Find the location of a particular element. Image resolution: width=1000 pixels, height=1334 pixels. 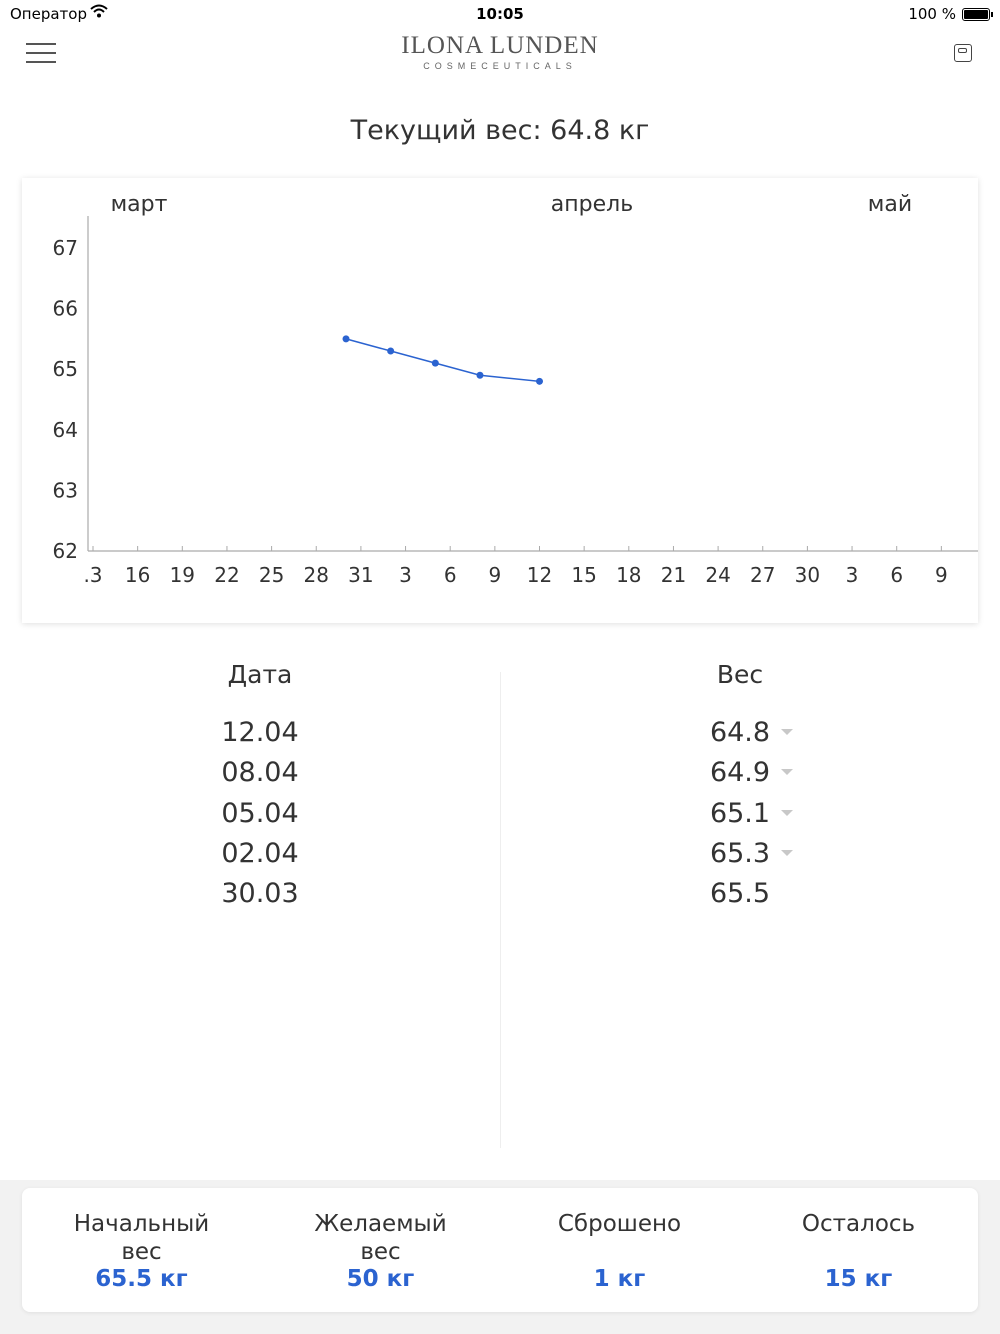

target-weight-stat: Желаемый вес 50 кг is located at coordinates (380, 1251).